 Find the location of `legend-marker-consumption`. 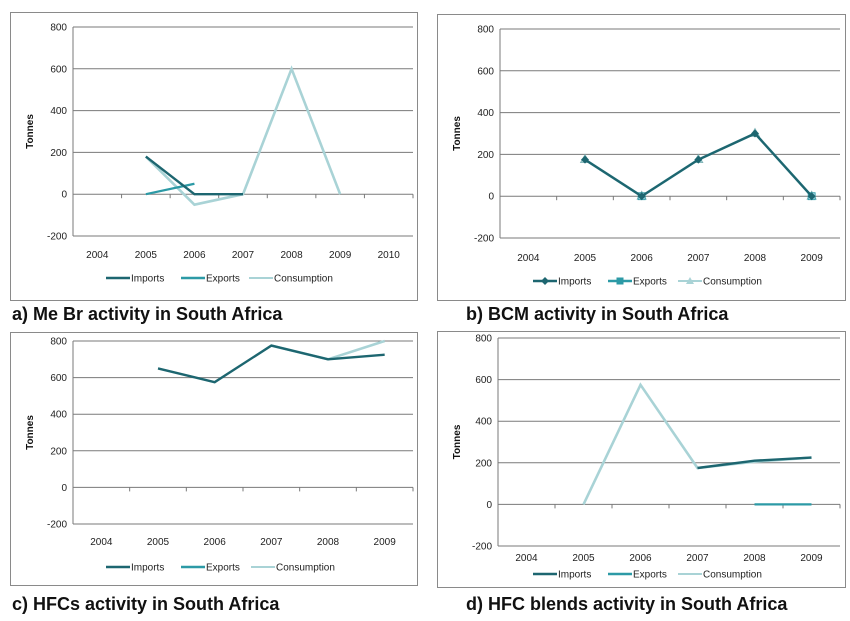

legend-marker-consumption is located at coordinates (690, 280).